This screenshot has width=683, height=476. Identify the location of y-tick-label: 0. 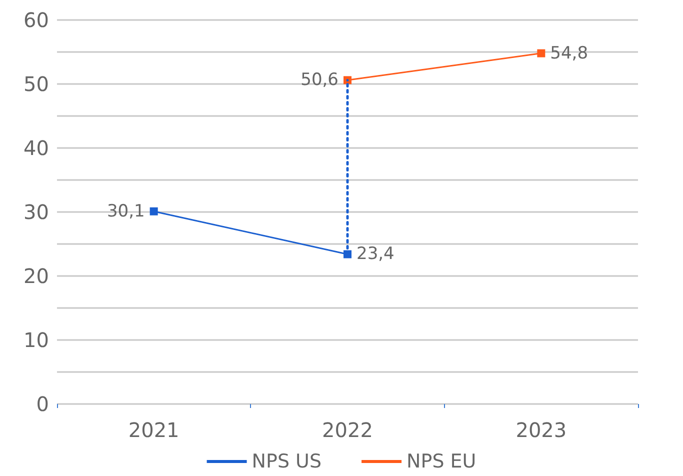
(42, 404).